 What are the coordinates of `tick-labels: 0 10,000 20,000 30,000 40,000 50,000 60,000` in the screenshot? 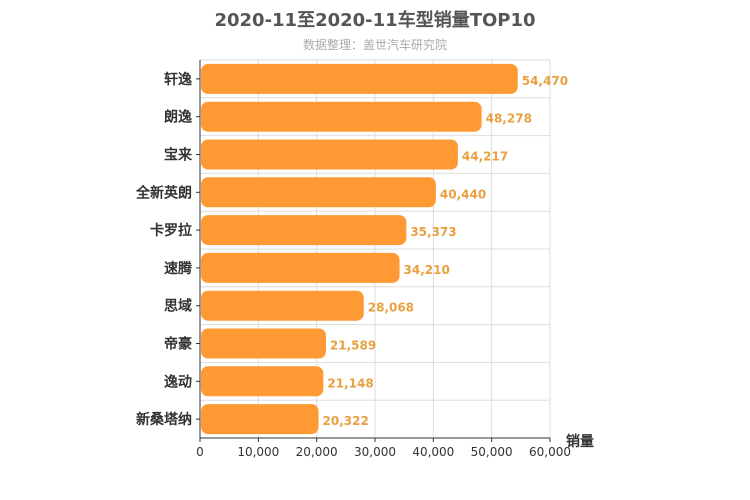 It's located at (383, 452).